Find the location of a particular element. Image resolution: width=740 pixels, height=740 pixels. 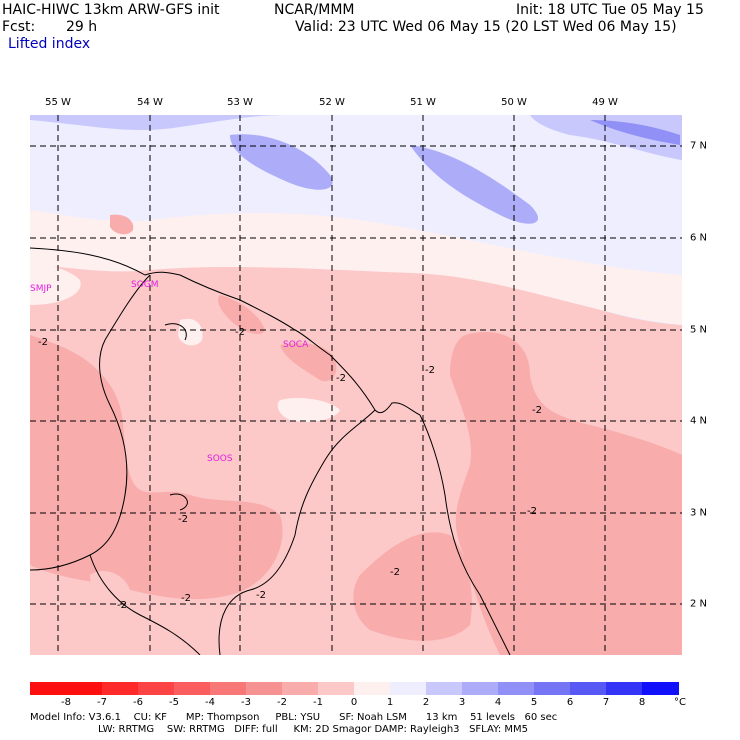

negative-li-area-coast is located at coordinates (308, 362).